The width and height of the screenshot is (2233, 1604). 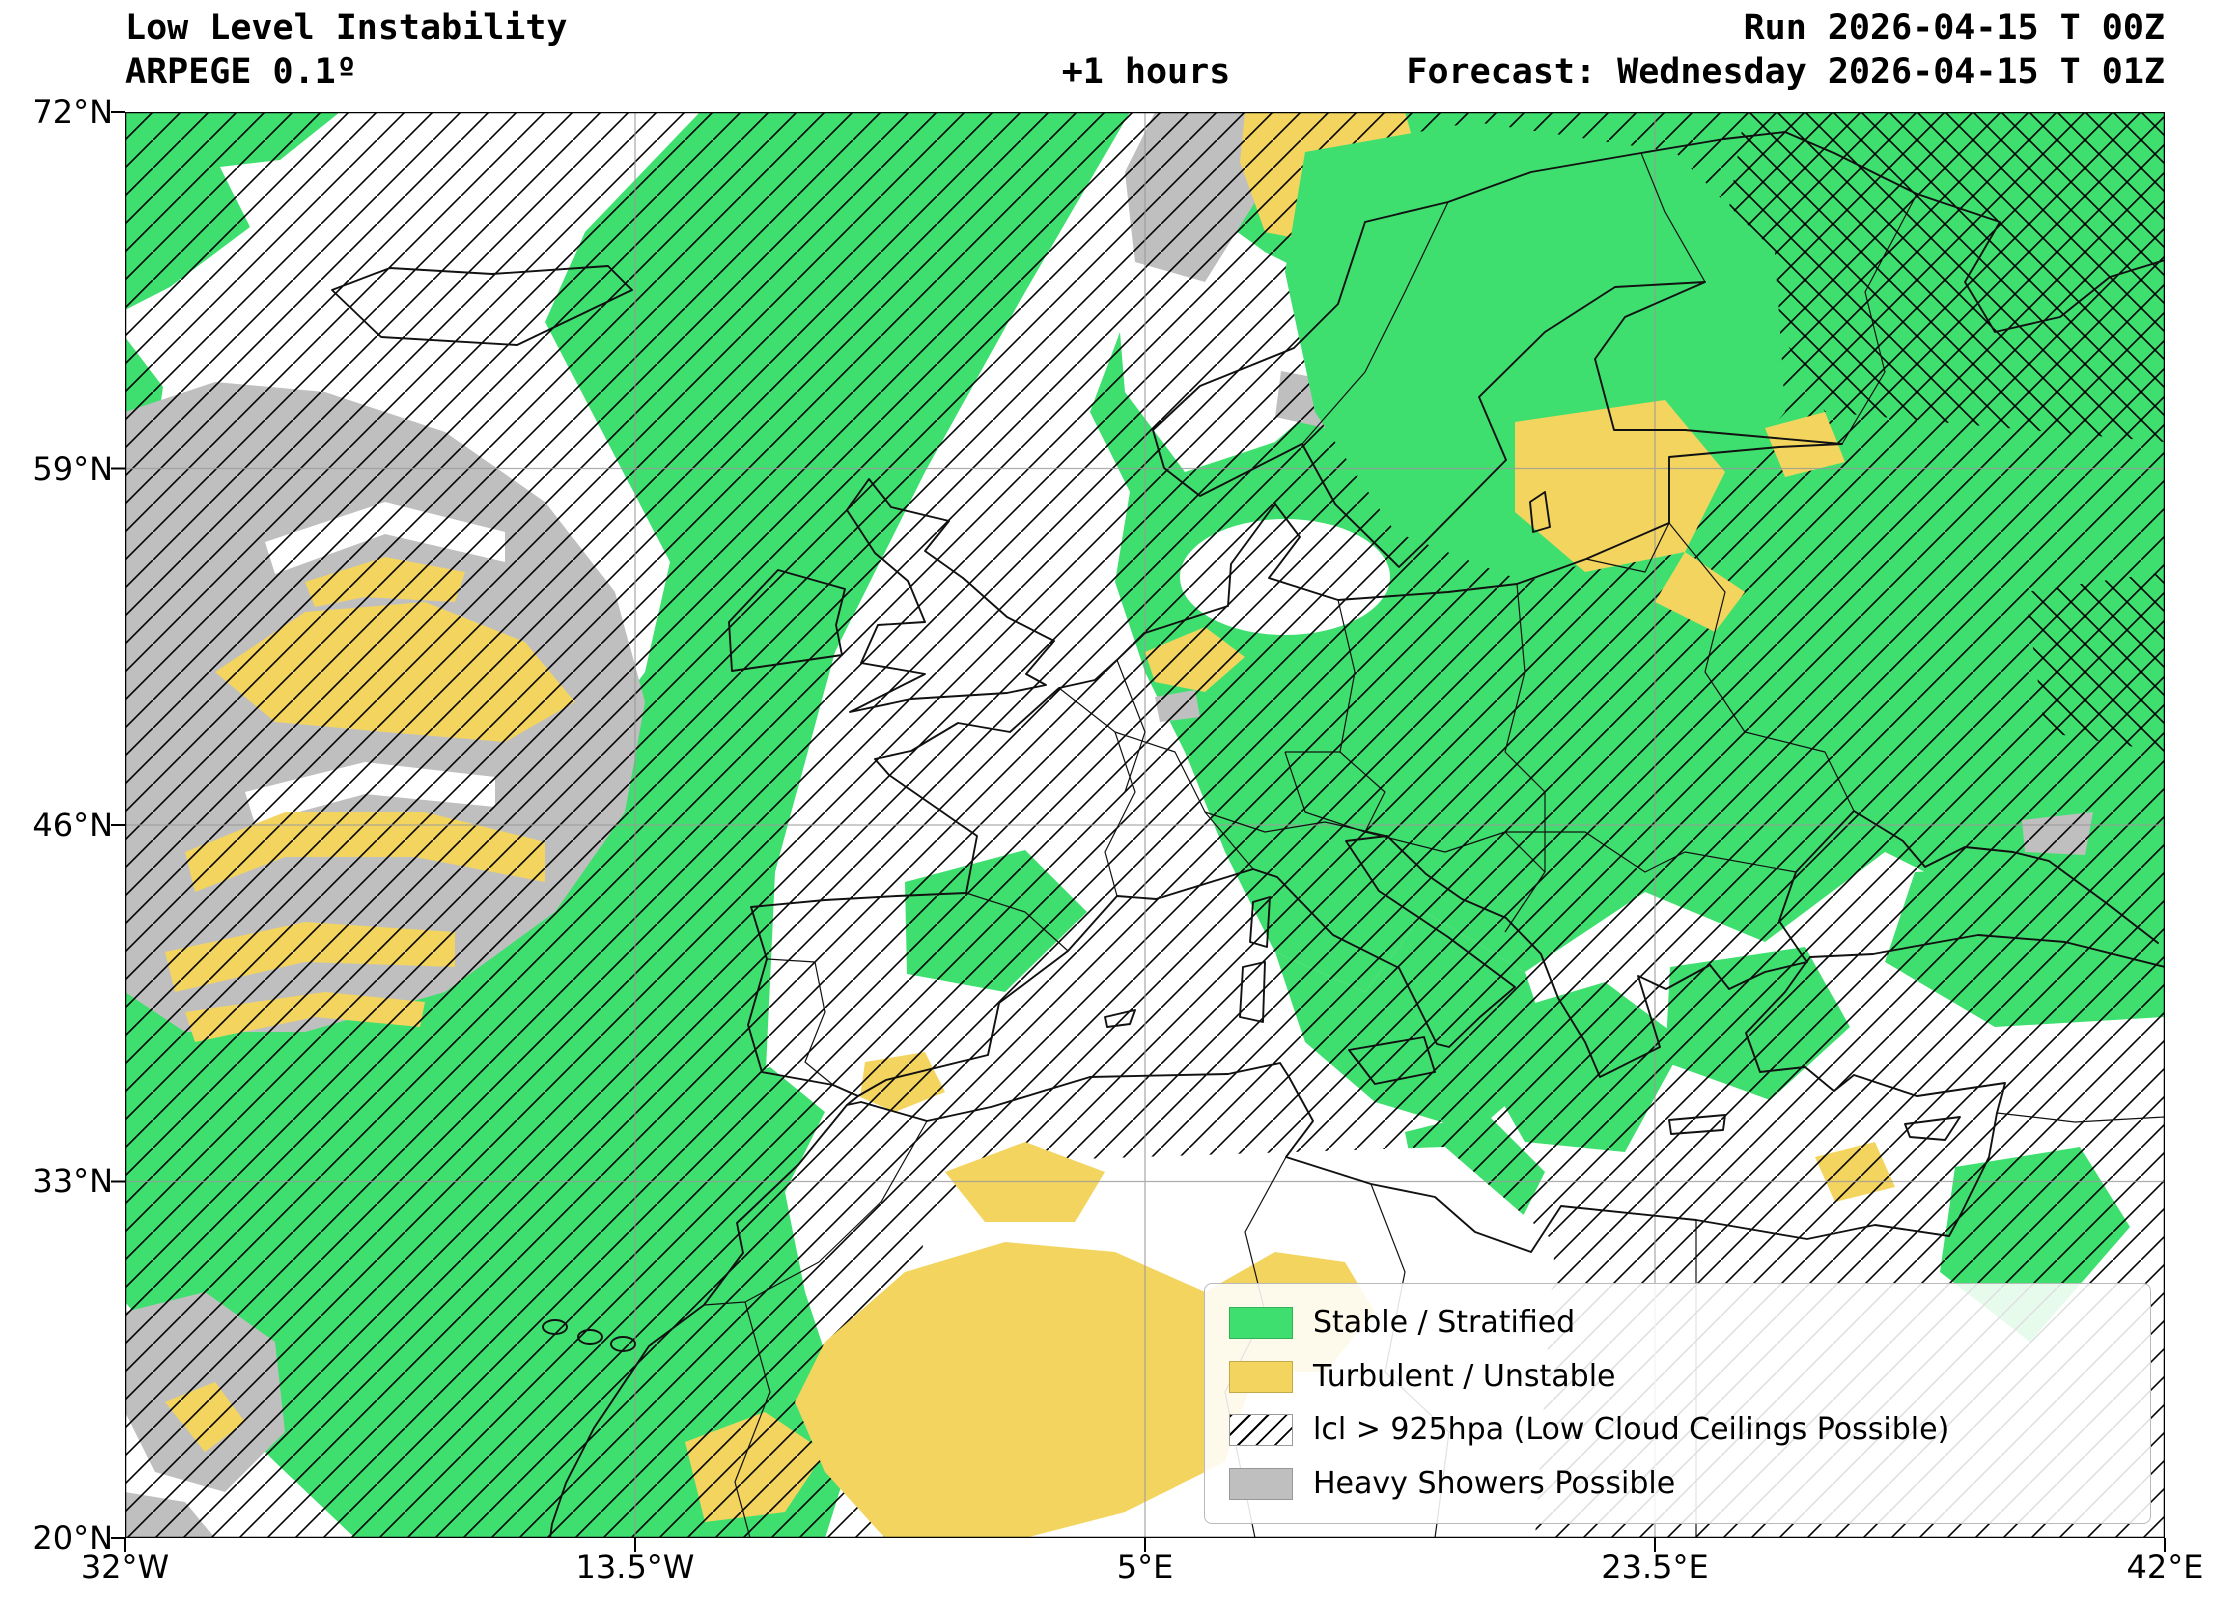 What do you see at coordinates (72, 1538) in the screenshot?
I see `lat-label-20n: 20°N` at bounding box center [72, 1538].